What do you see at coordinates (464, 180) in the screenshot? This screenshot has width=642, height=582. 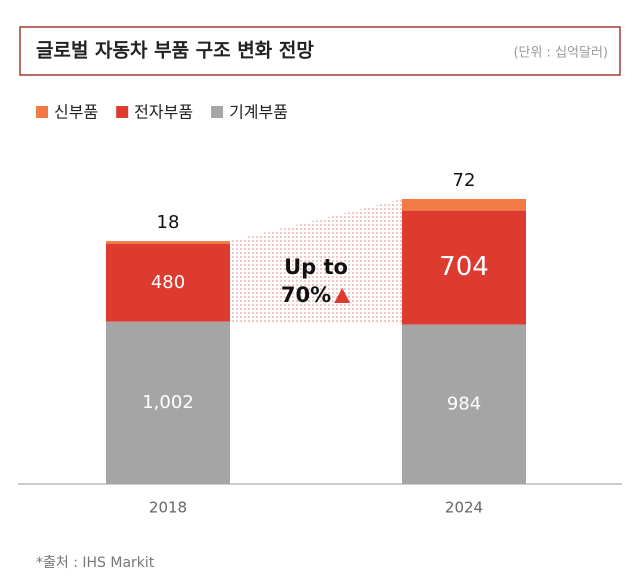 I see `value-label: 72` at bounding box center [464, 180].